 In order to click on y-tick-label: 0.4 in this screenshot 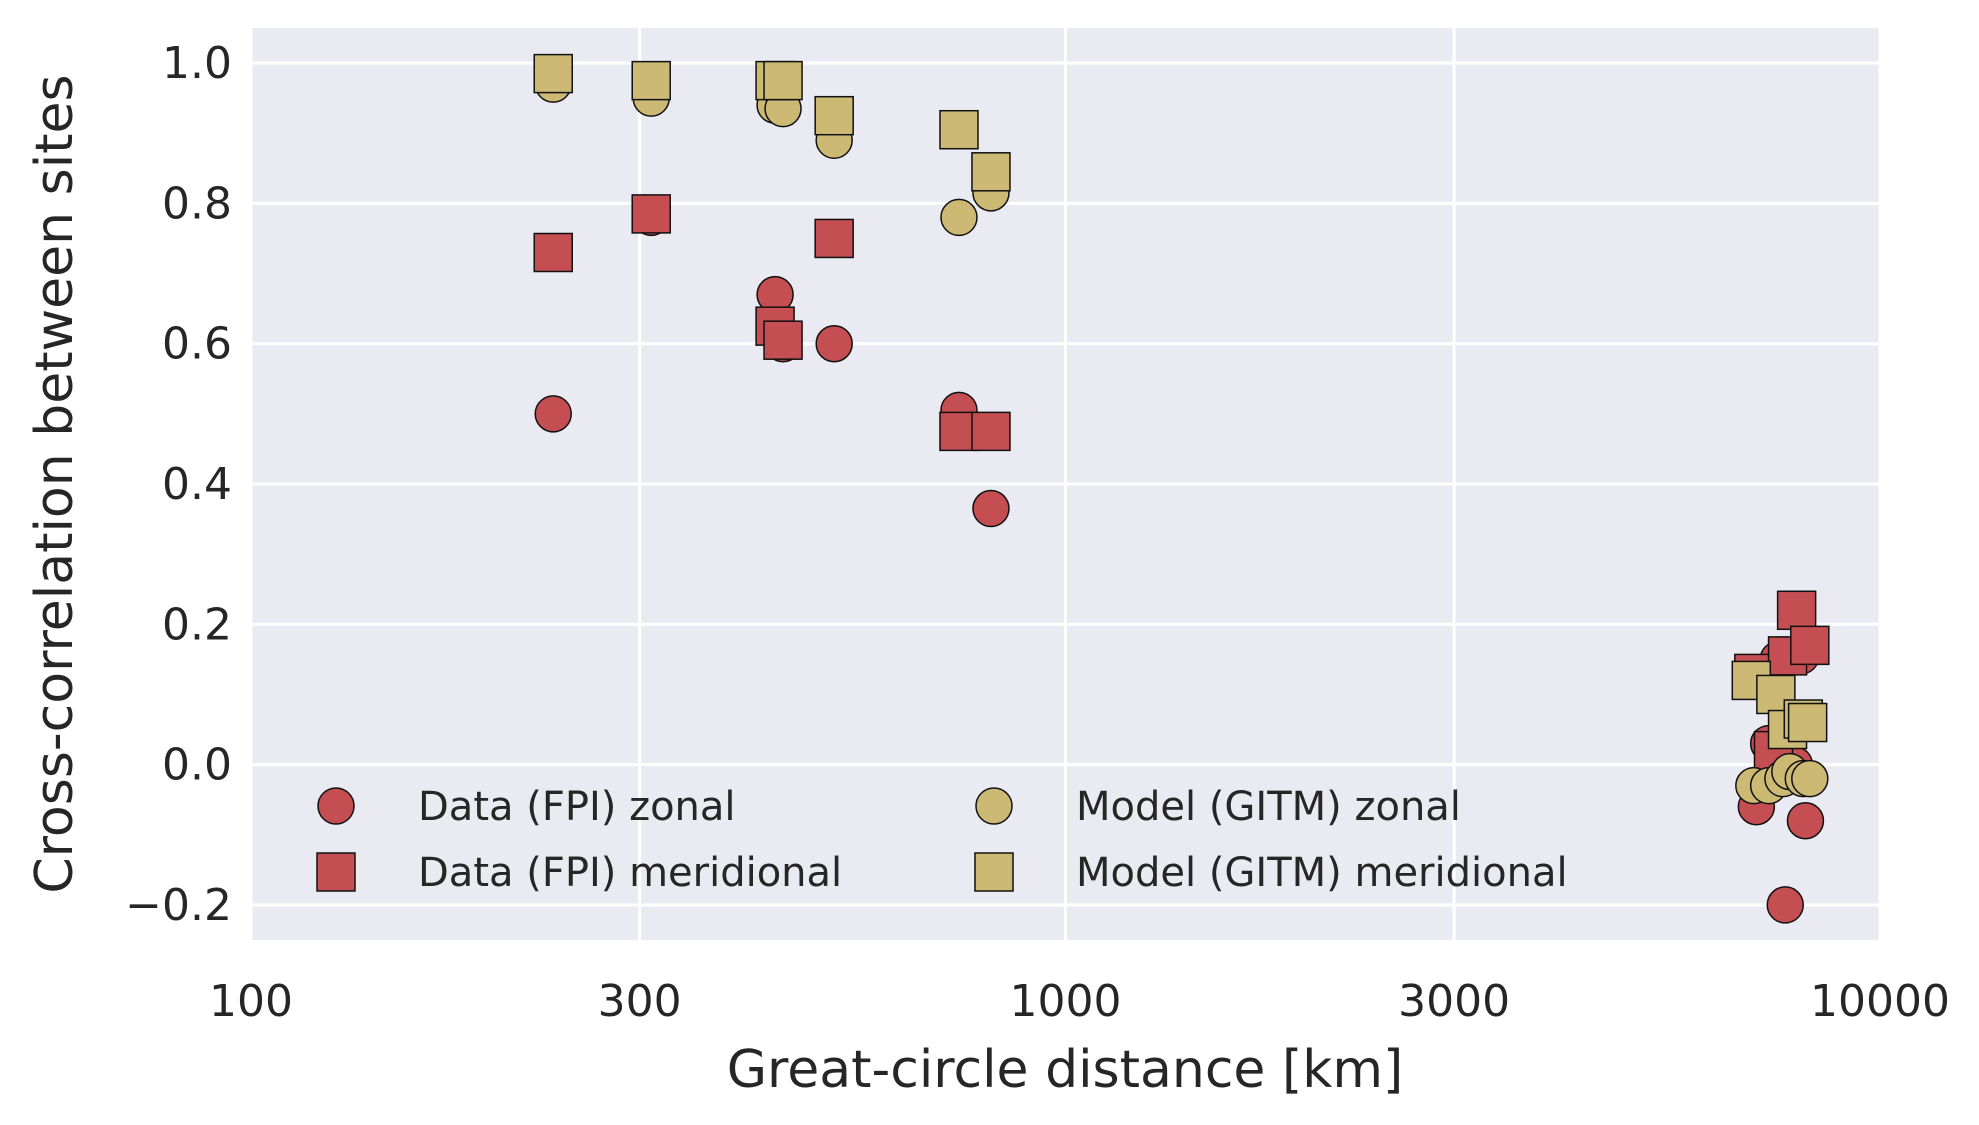, I will do `click(197, 484)`.